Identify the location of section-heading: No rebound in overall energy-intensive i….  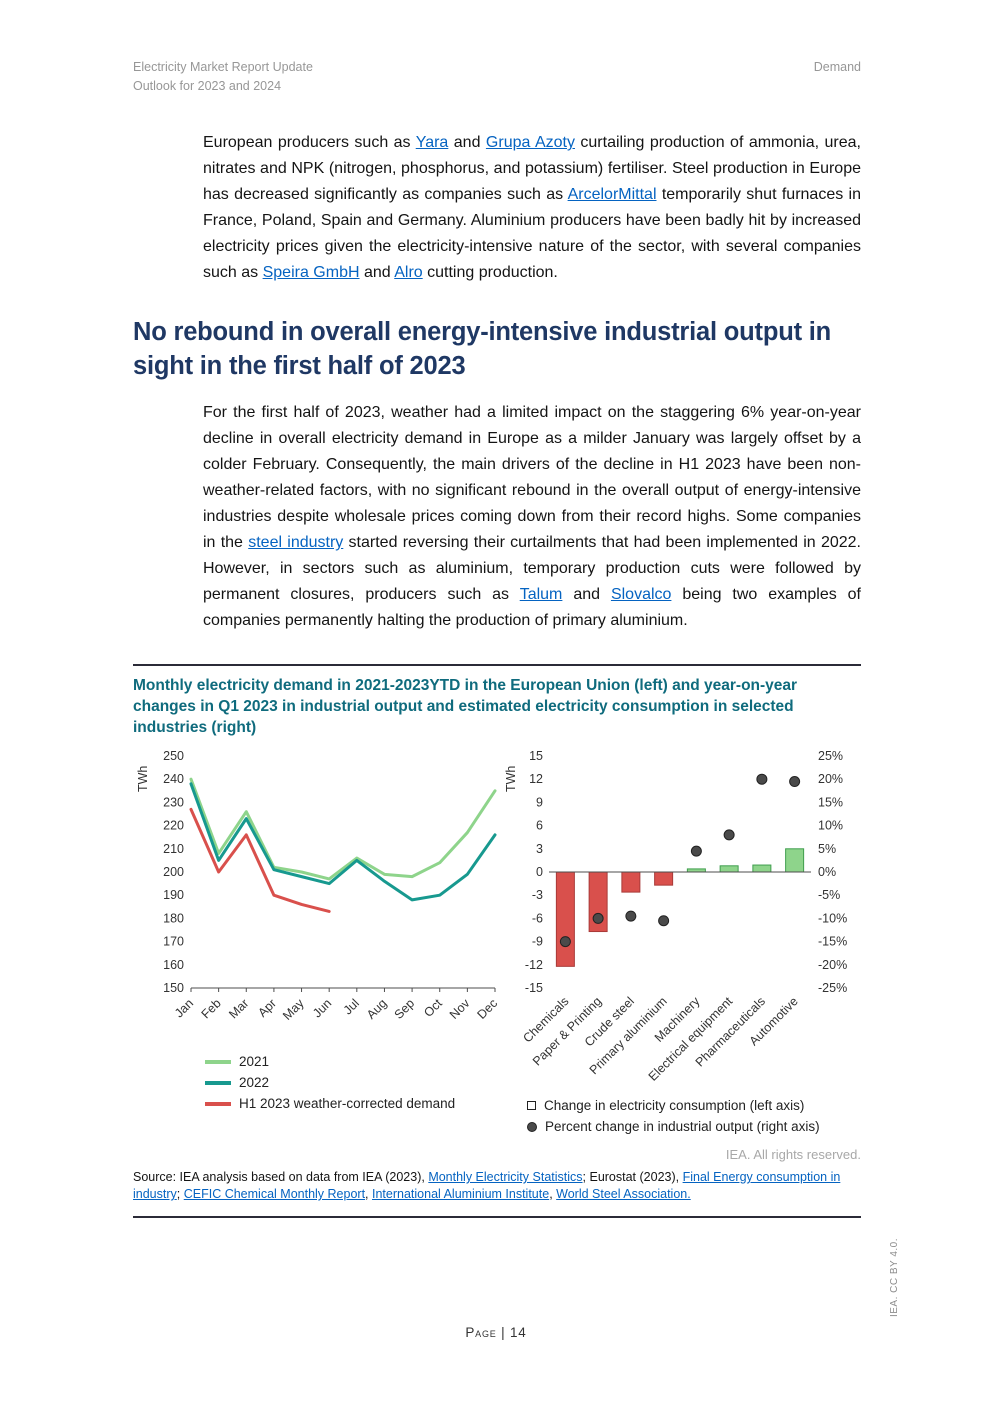
(482, 349).